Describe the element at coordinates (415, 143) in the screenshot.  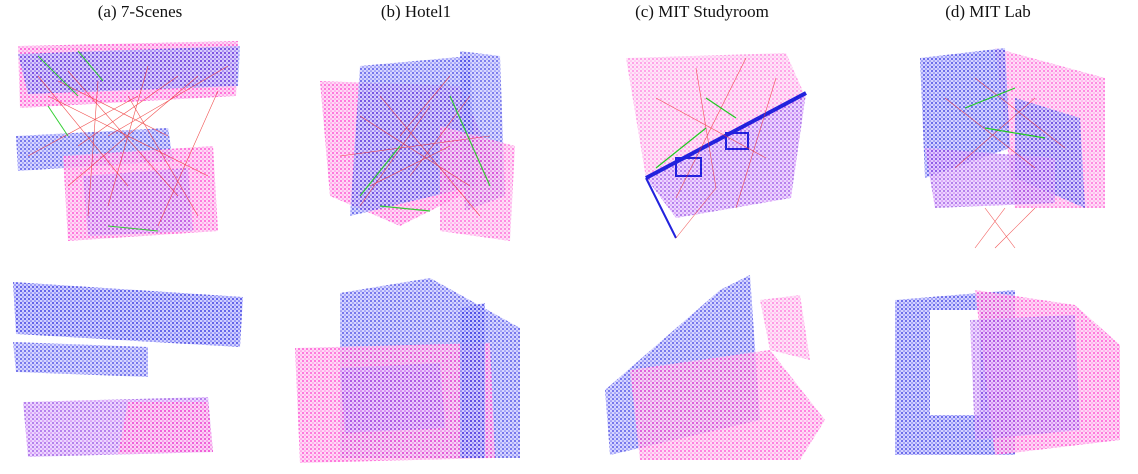
I see `registration-hotel1` at that location.